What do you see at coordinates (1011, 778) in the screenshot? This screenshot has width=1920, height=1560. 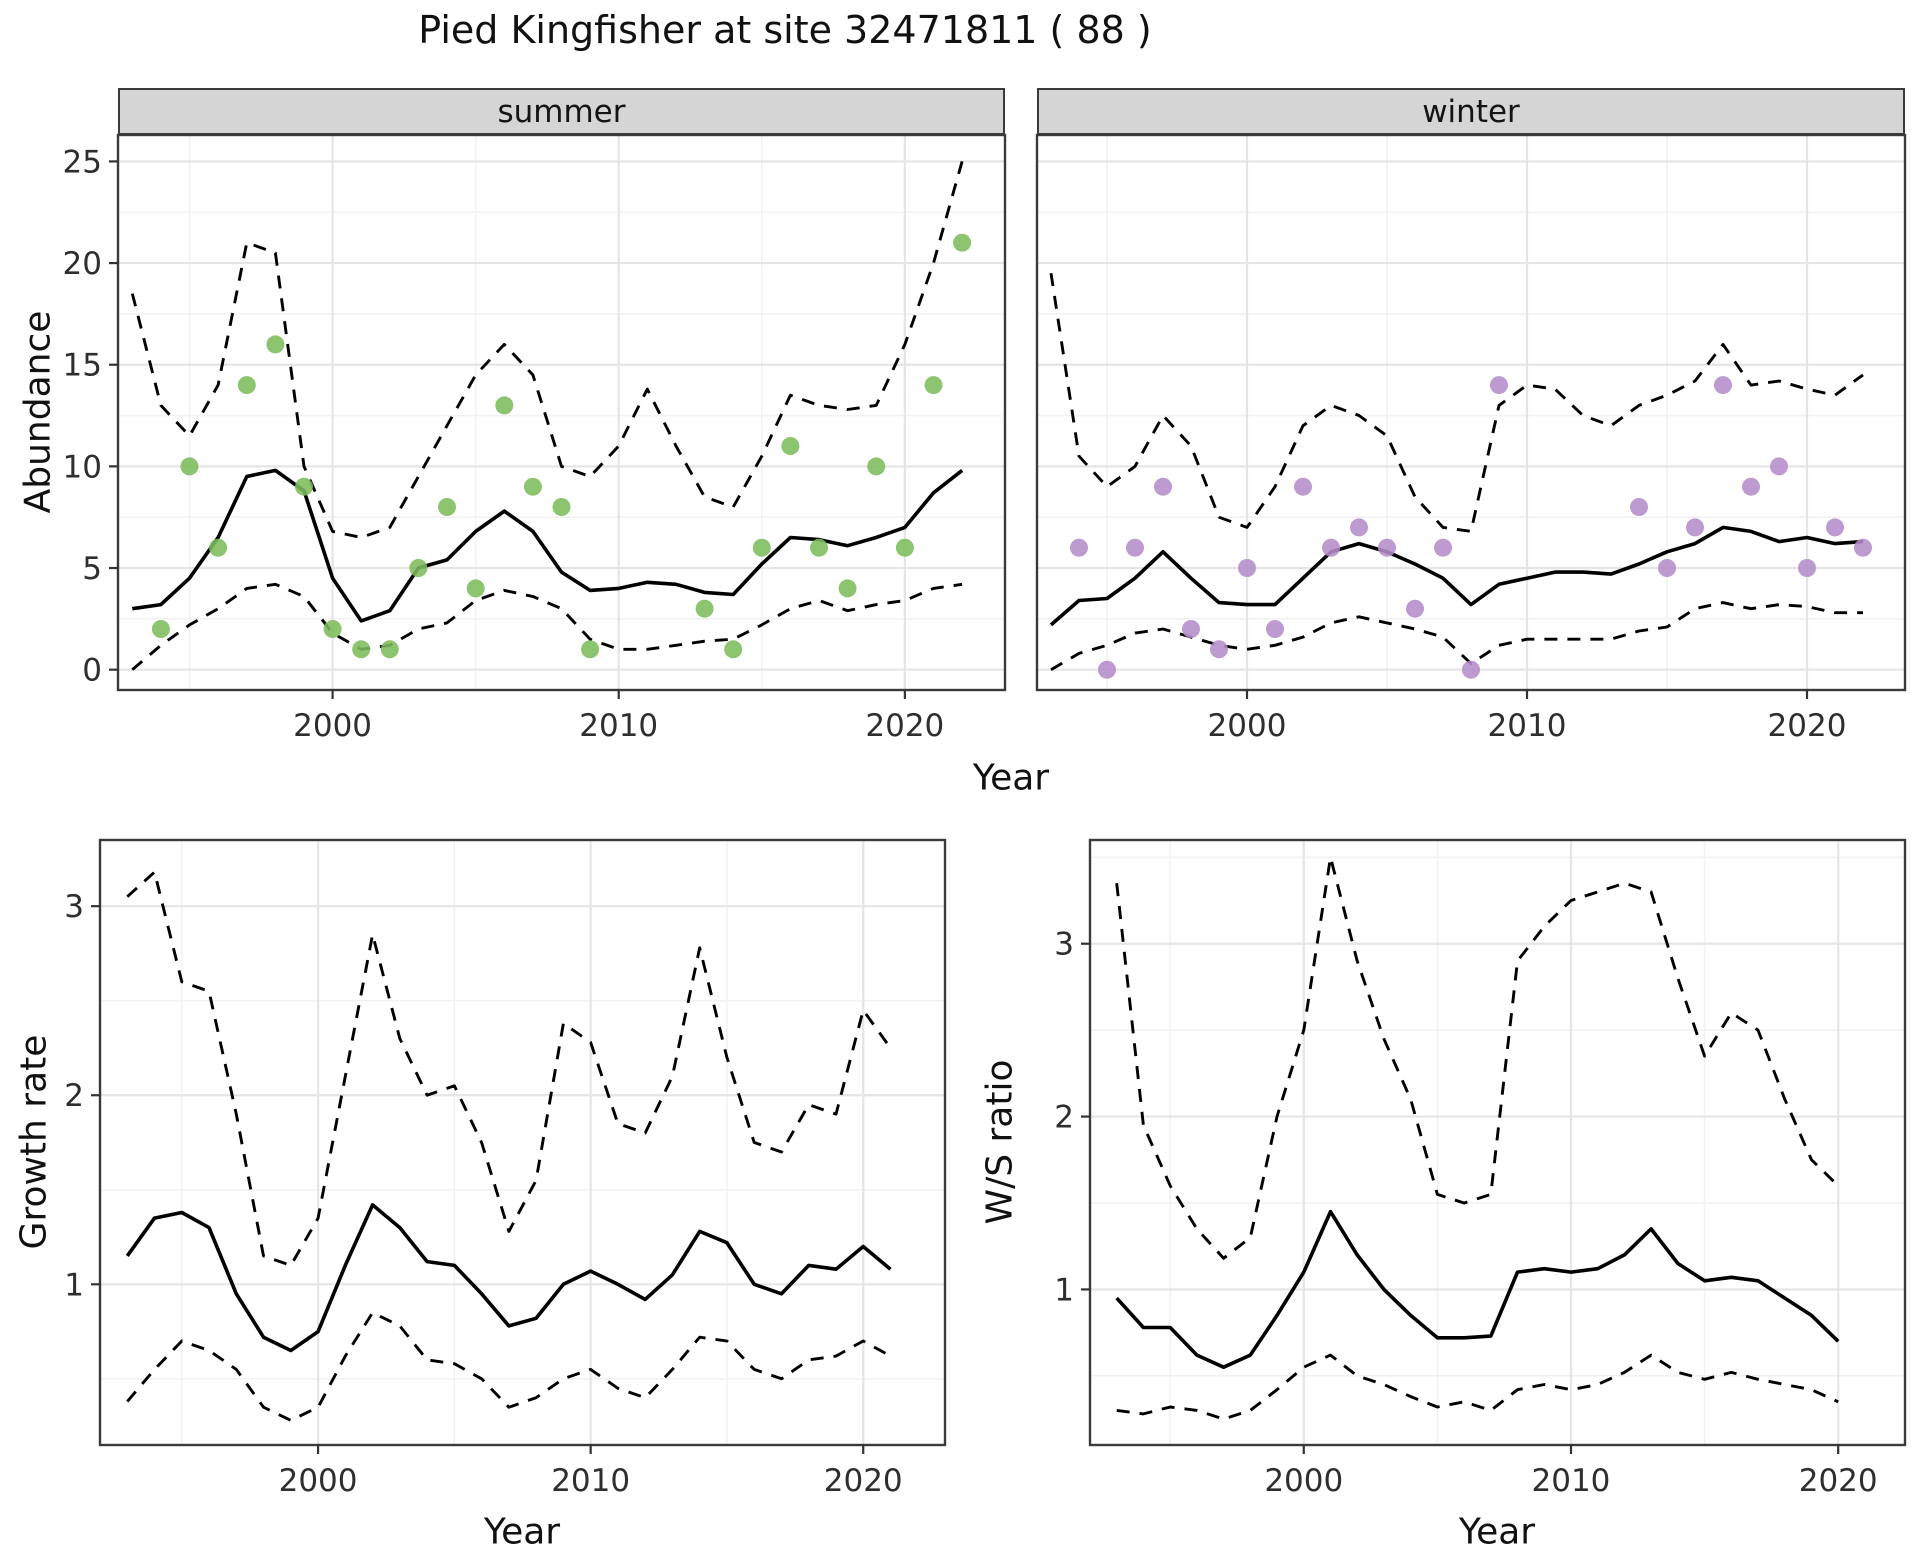 I see `abundance-x-axis-title: Year` at bounding box center [1011, 778].